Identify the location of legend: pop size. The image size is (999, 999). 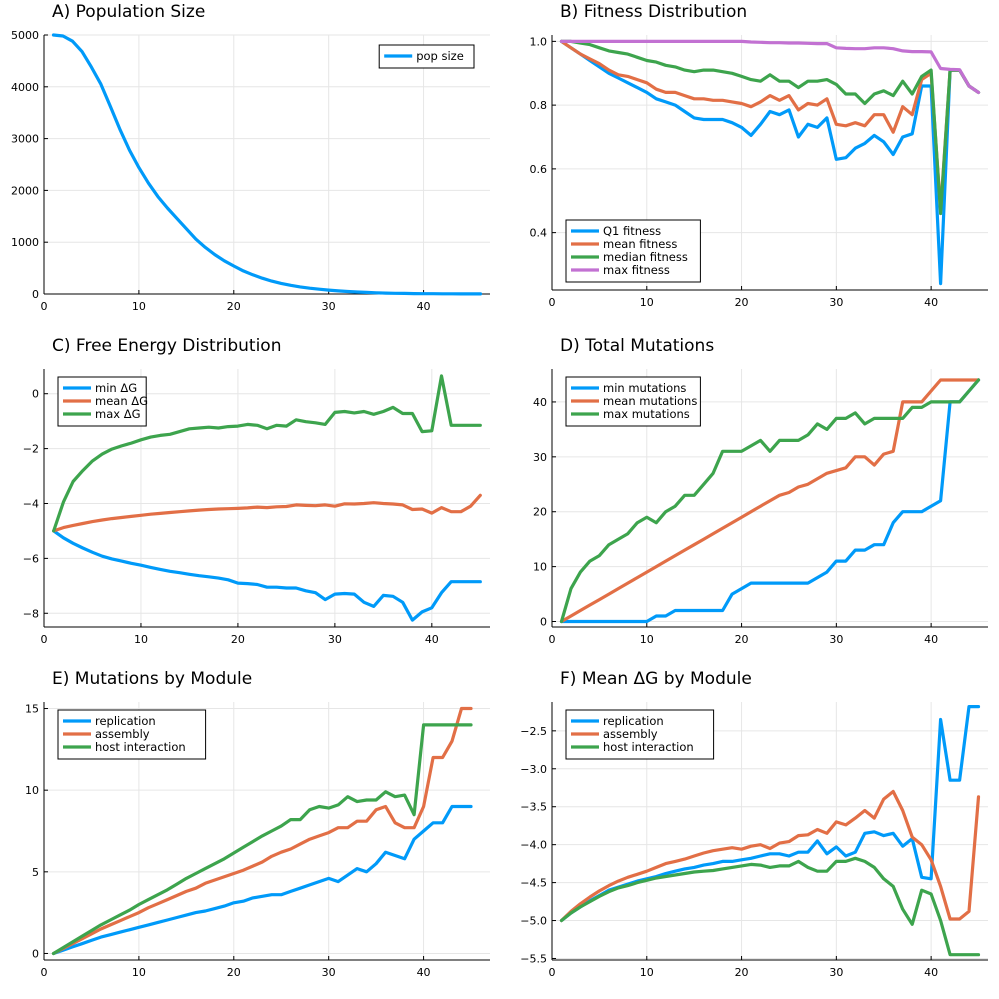
(426, 56).